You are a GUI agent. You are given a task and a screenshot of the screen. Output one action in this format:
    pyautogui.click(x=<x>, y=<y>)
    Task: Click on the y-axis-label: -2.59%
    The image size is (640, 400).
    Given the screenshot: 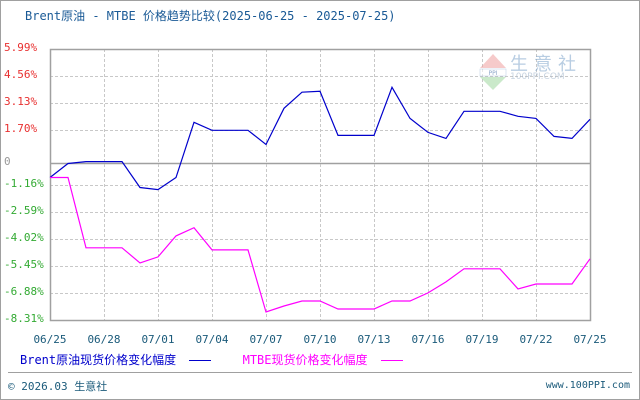 What is the action you would take?
    pyautogui.click(x=24, y=210)
    